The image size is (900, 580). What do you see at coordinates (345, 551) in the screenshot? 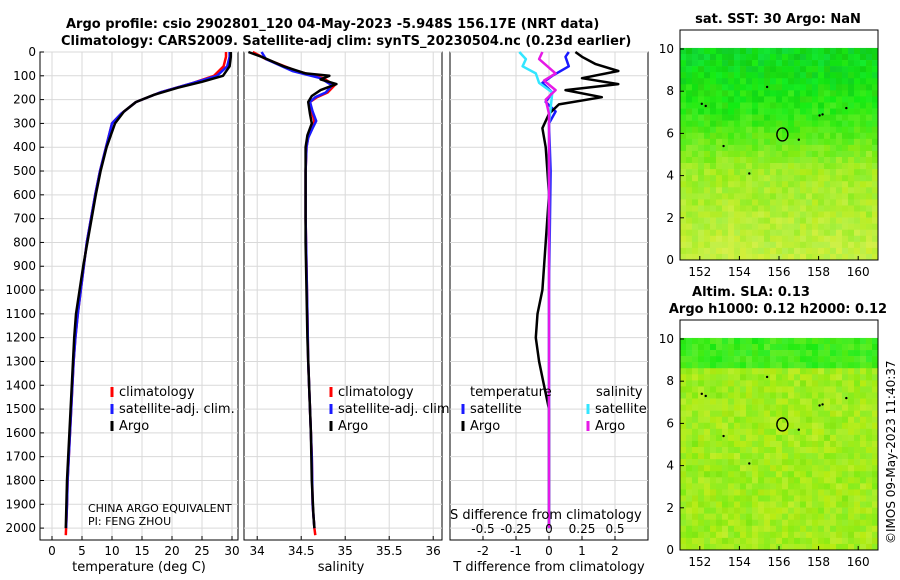
I see `x-tick-label: 35` at bounding box center [345, 551].